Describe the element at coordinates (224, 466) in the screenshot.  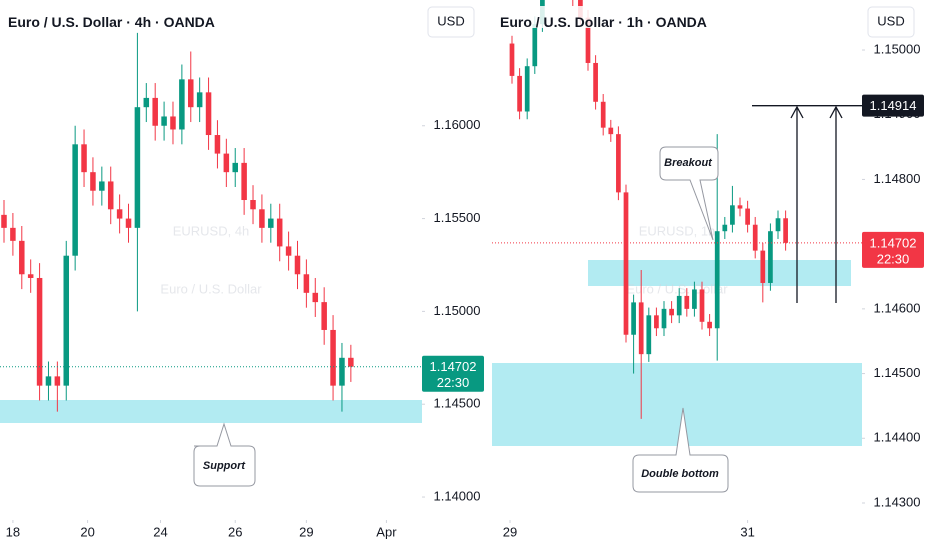
I see `support-label: Support` at that location.